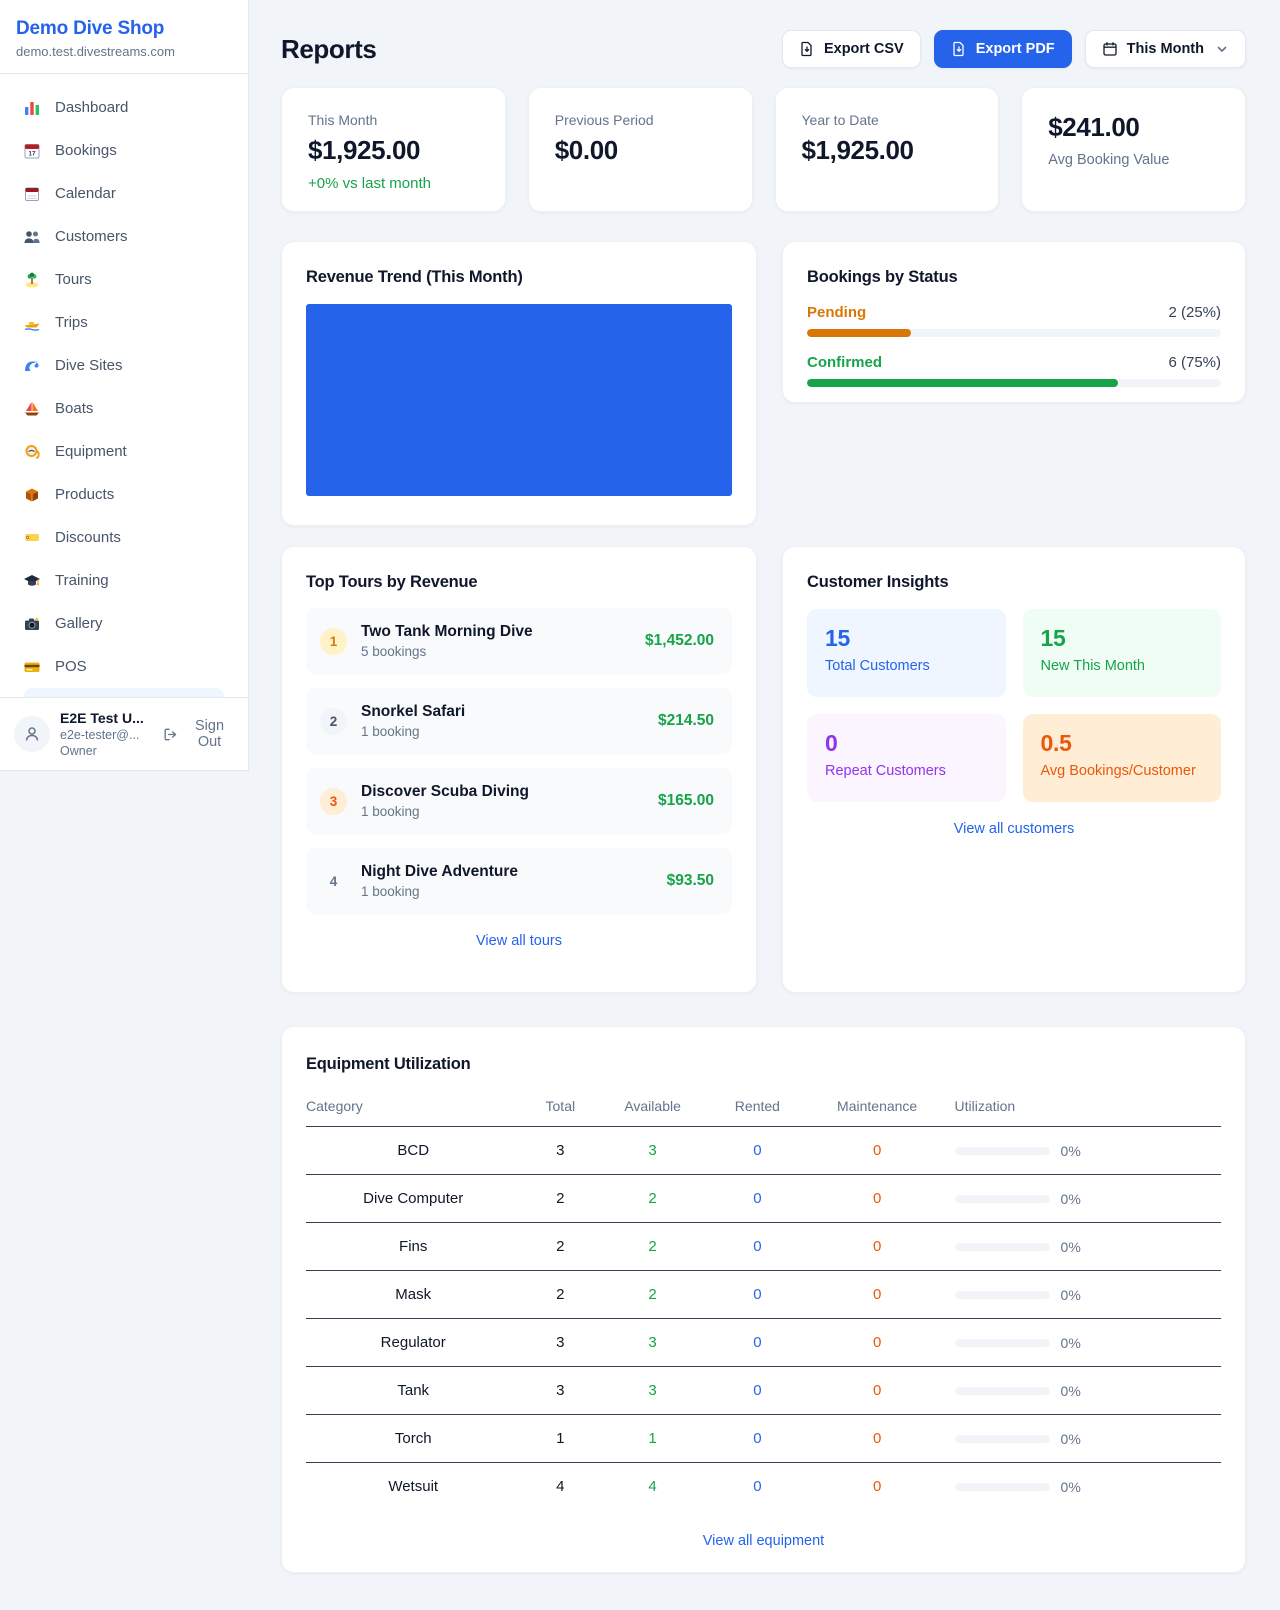  Describe the element at coordinates (32, 194) in the screenshot. I see `calendar-icon` at that location.